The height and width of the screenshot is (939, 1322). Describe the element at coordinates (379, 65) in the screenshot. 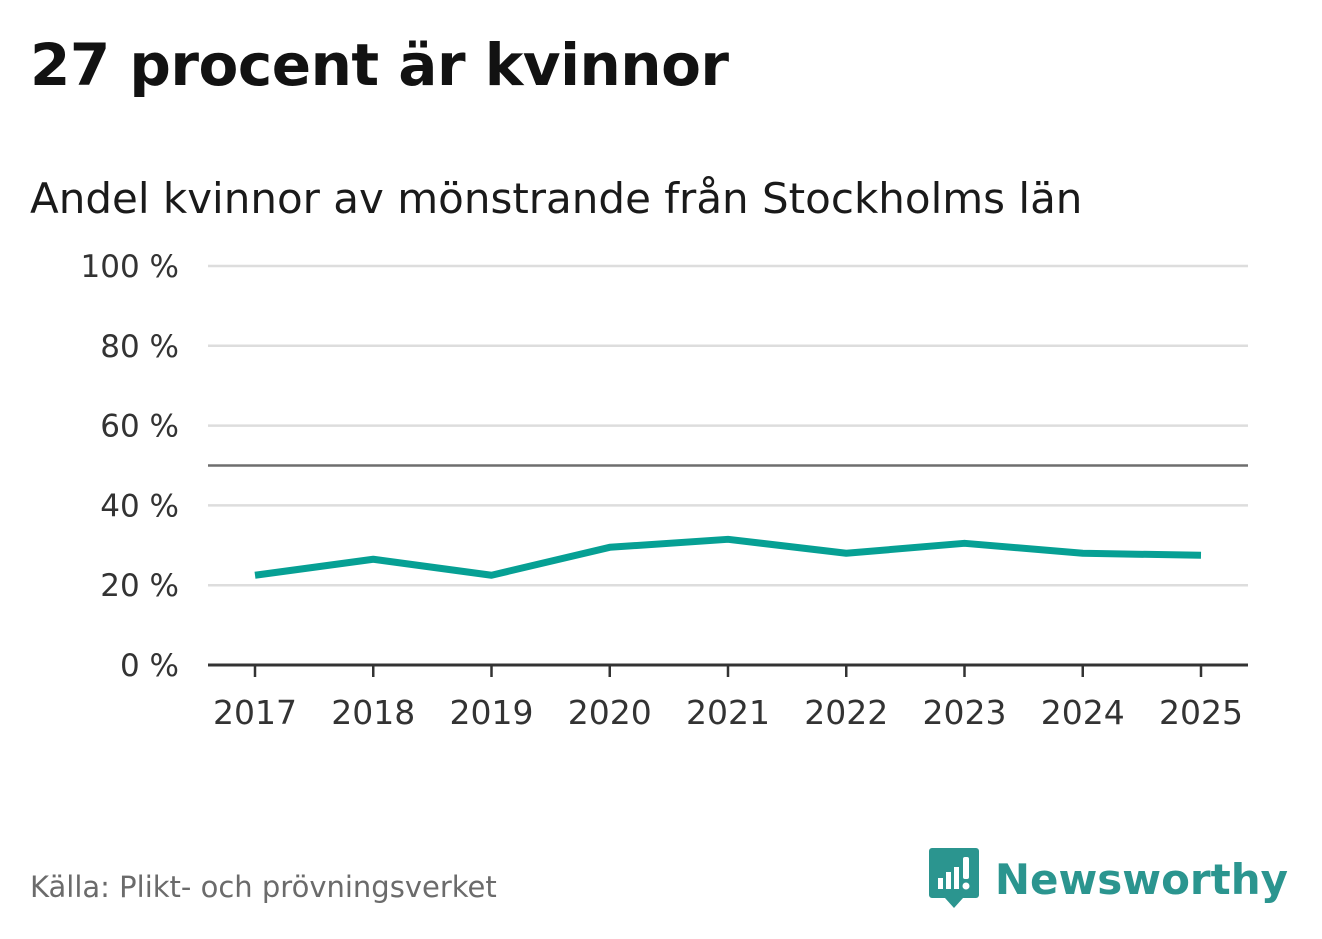

I see `chart-title: 27 procent är kvinnor` at that location.